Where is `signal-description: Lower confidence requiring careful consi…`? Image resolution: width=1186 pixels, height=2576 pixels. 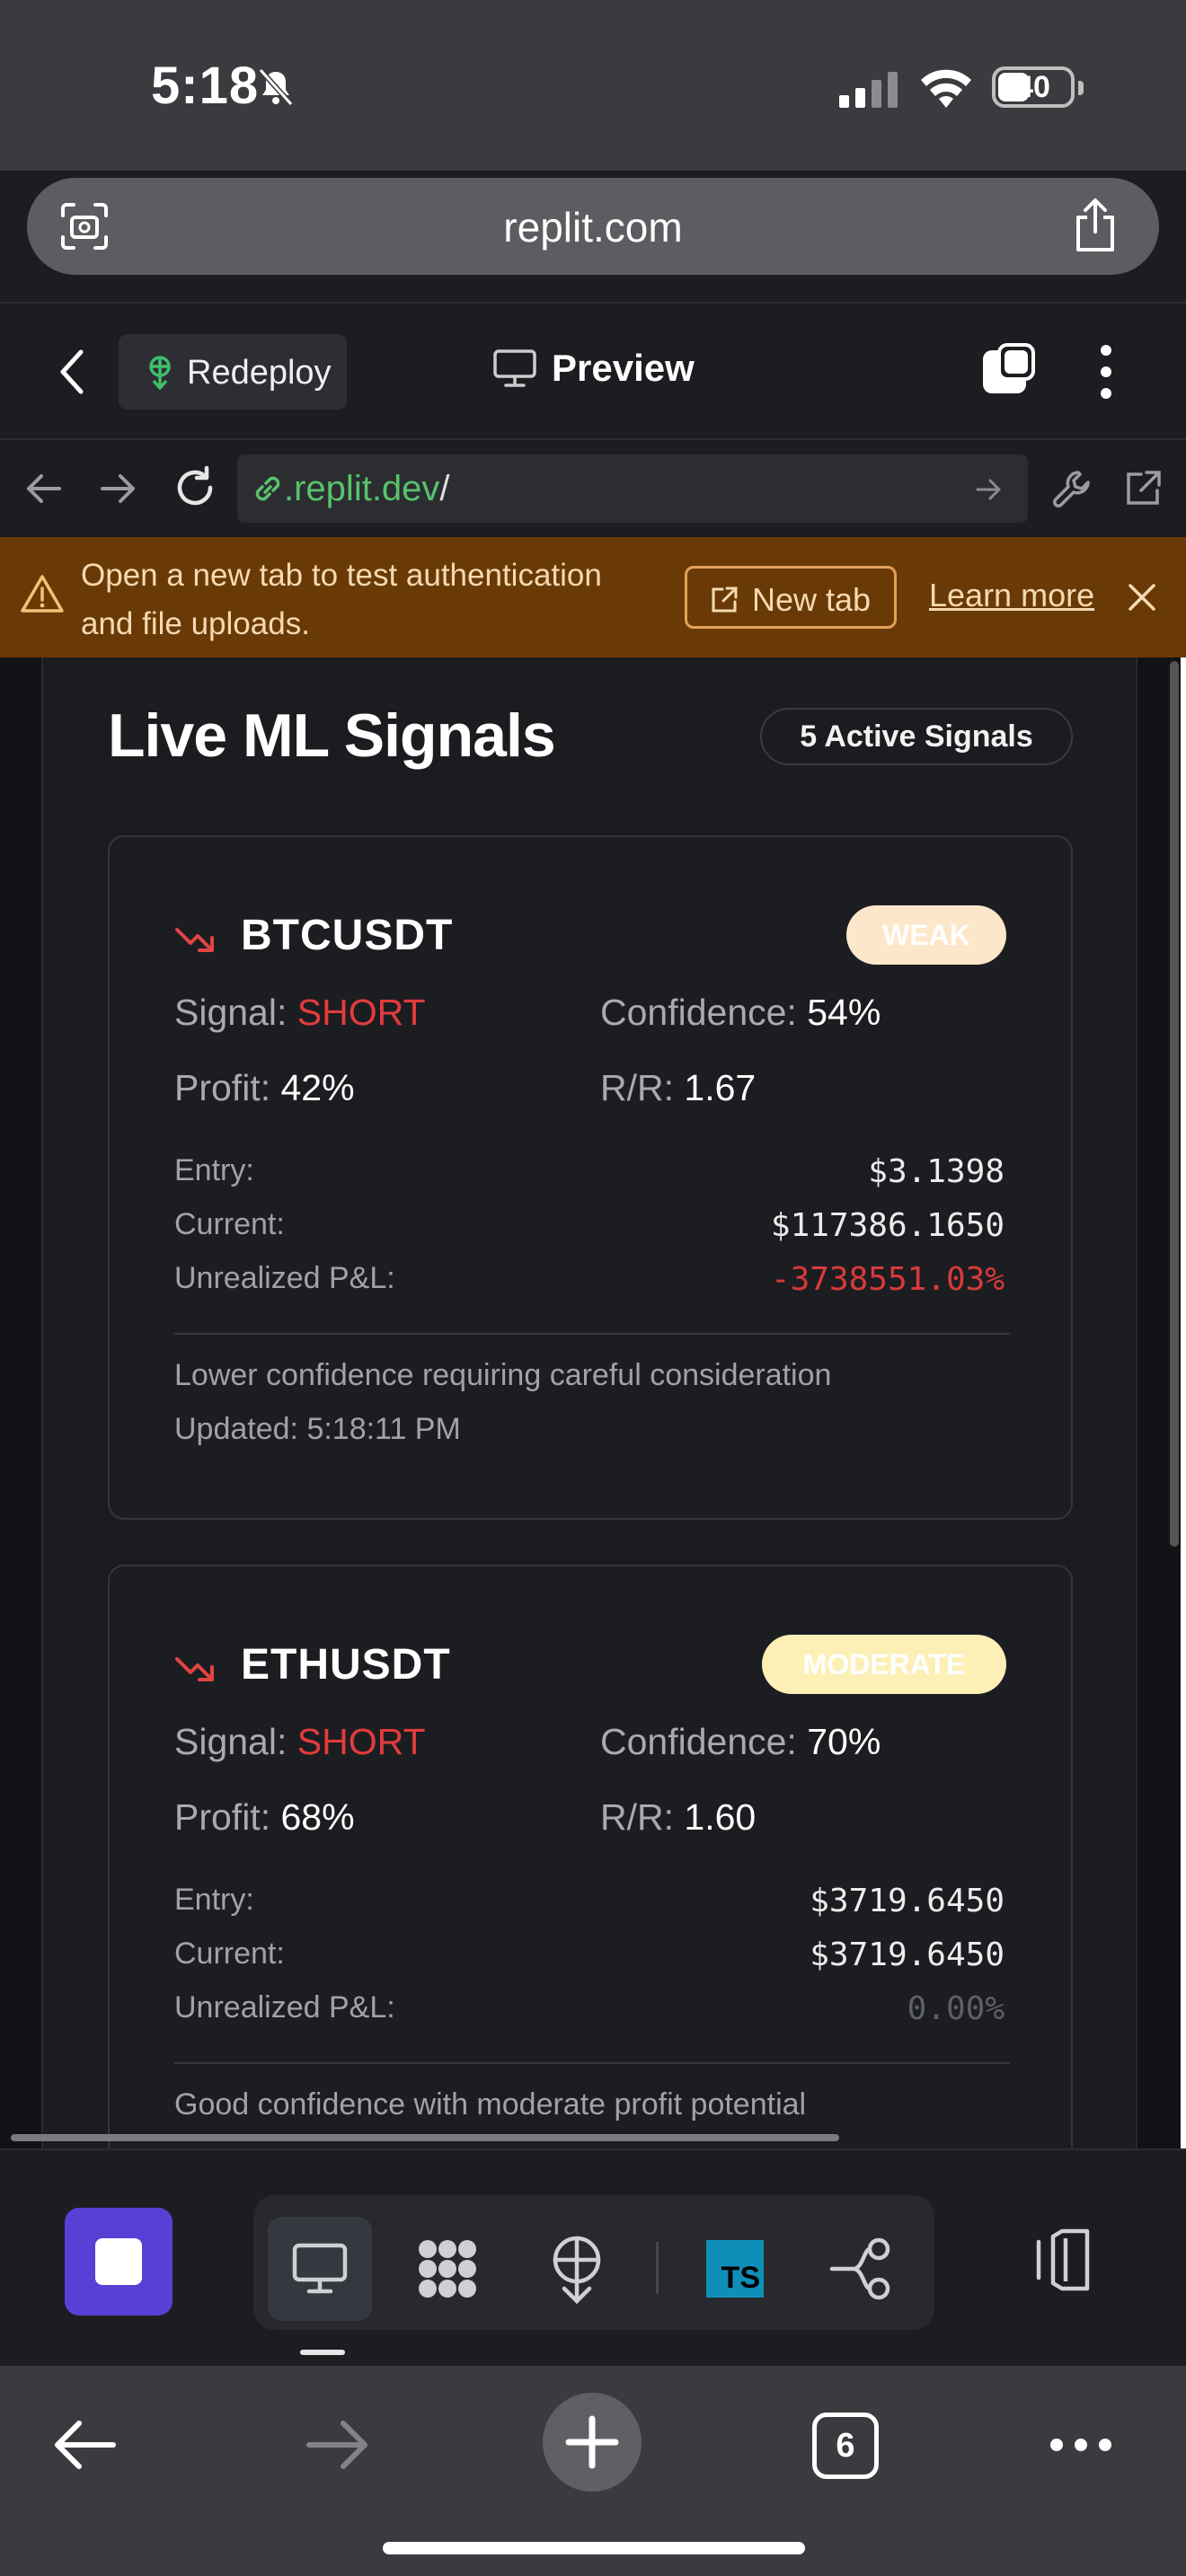
signal-description: Lower confidence requiring careful consi… is located at coordinates (503, 1375).